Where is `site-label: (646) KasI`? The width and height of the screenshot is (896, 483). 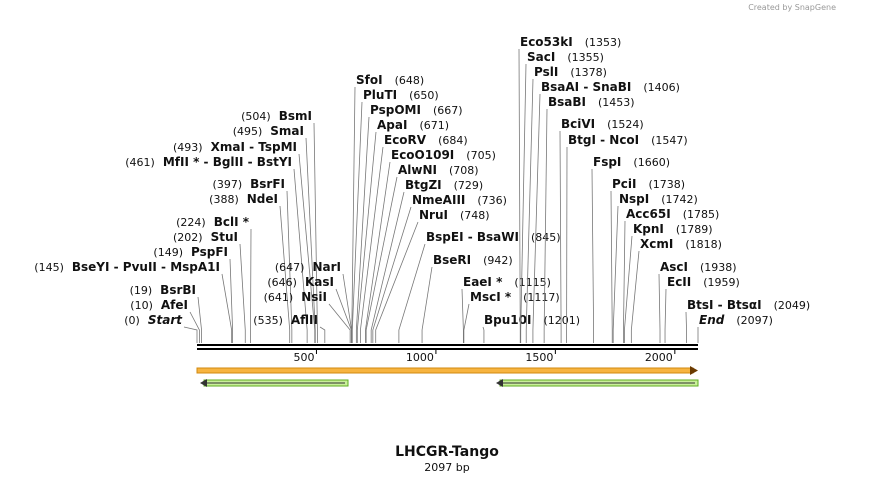 site-label: (646) KasI is located at coordinates (300, 282).